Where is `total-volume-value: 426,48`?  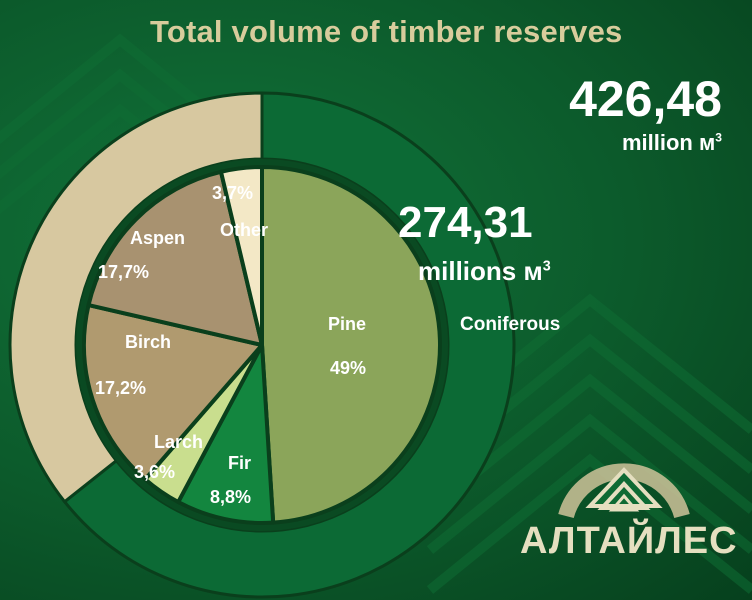
total-volume-value: 426,48 is located at coordinates (645, 99).